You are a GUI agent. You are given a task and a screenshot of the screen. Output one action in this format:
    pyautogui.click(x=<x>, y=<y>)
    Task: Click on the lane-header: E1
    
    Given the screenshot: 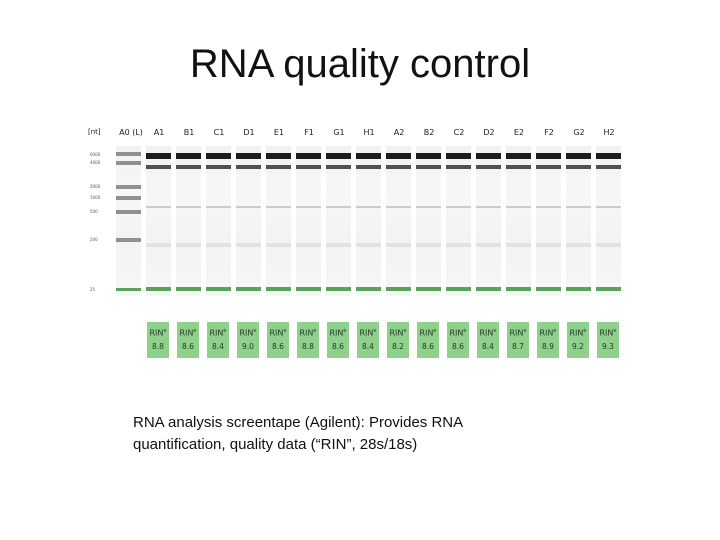 What is the action you would take?
    pyautogui.click(x=279, y=132)
    